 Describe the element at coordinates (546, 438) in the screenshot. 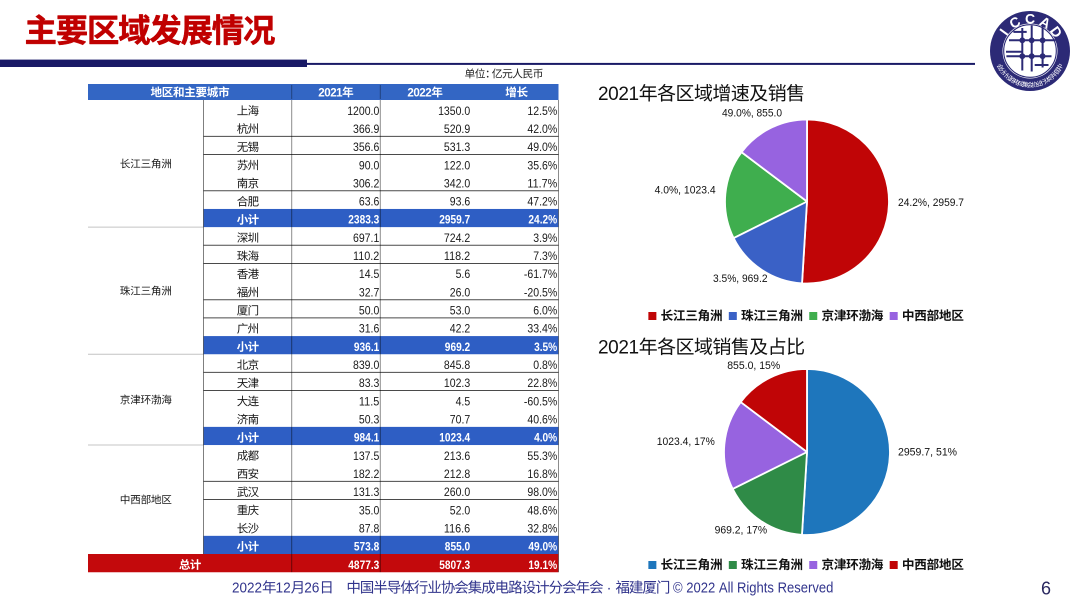

I see `svg-text: 4.0%` at that location.